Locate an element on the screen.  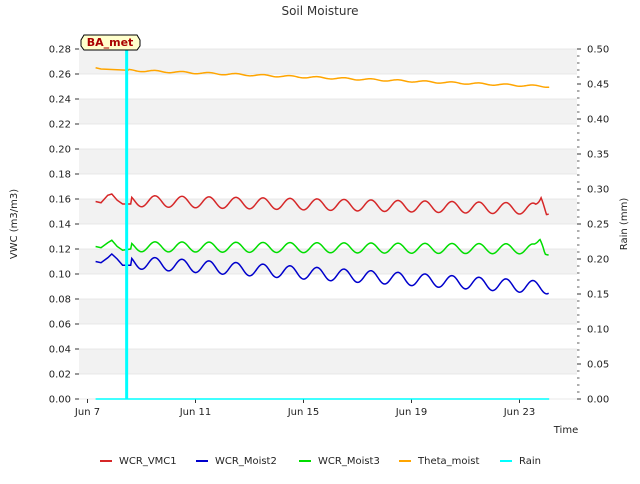
y-tick-label: 0.16 is located at coordinates (60, 200).